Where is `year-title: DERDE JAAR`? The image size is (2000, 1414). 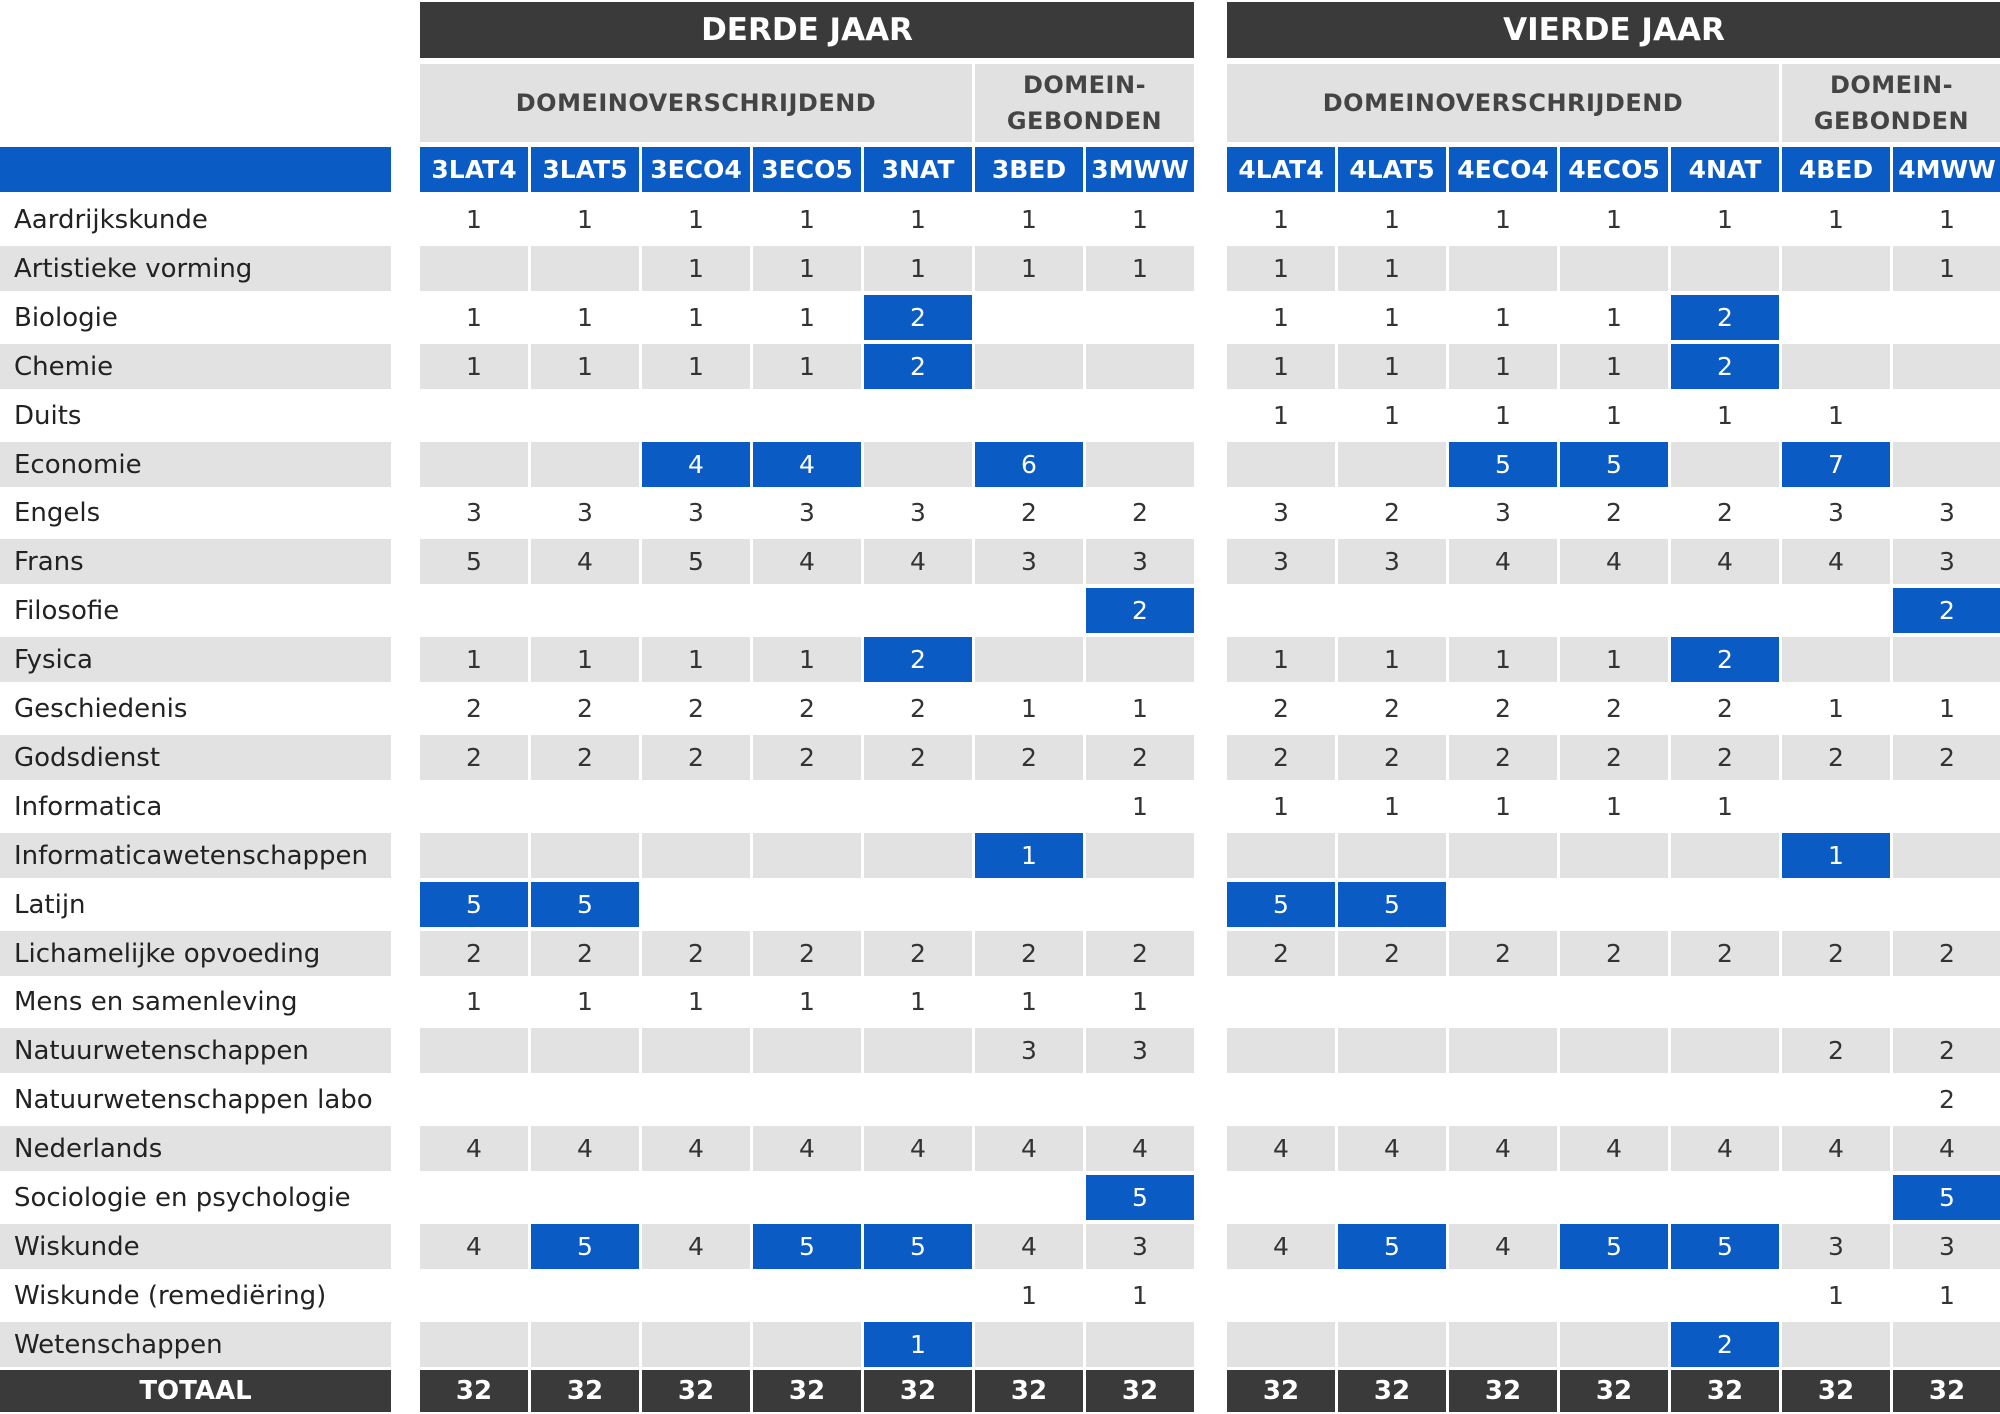
year-title: DERDE JAAR is located at coordinates (807, 30).